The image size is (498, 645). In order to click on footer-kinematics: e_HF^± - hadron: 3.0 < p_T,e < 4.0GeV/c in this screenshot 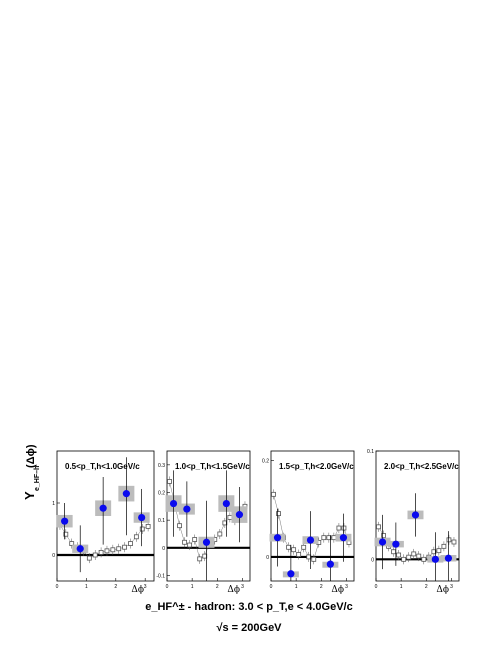, I will do `click(249, 607)`.